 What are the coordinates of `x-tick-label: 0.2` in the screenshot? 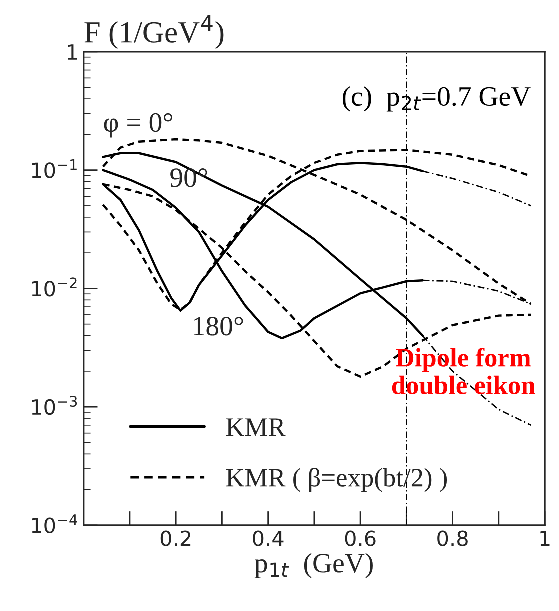 It's located at (175, 538).